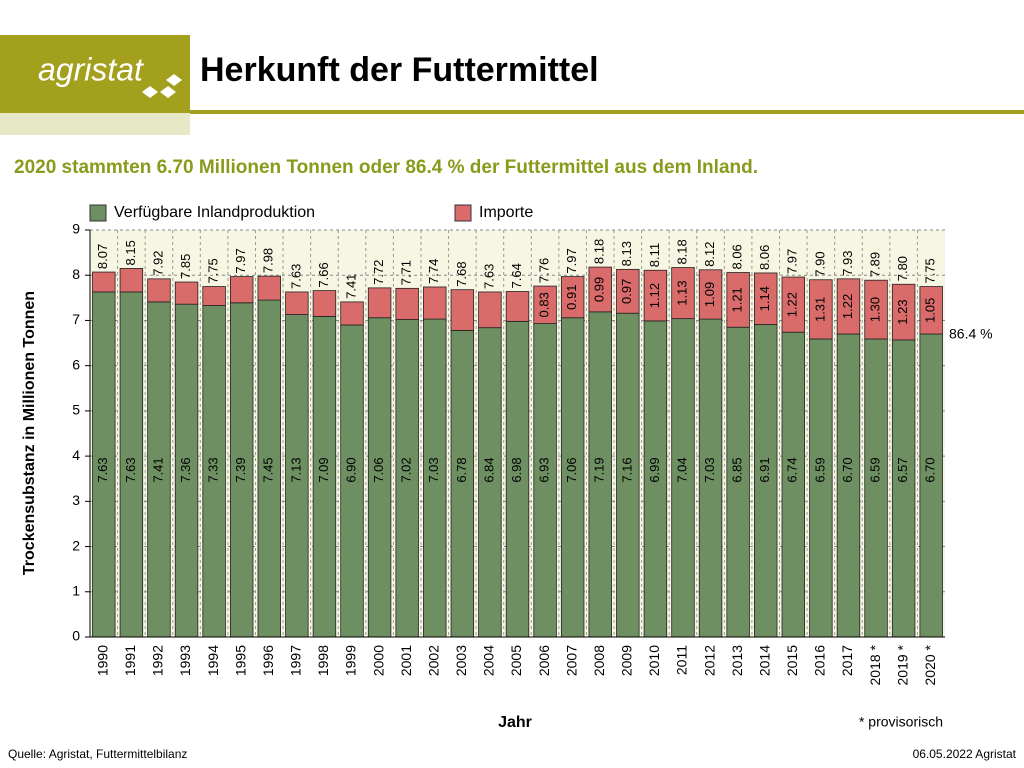 The image size is (1024, 768). I want to click on value-label: 6.70, so click(847, 469).